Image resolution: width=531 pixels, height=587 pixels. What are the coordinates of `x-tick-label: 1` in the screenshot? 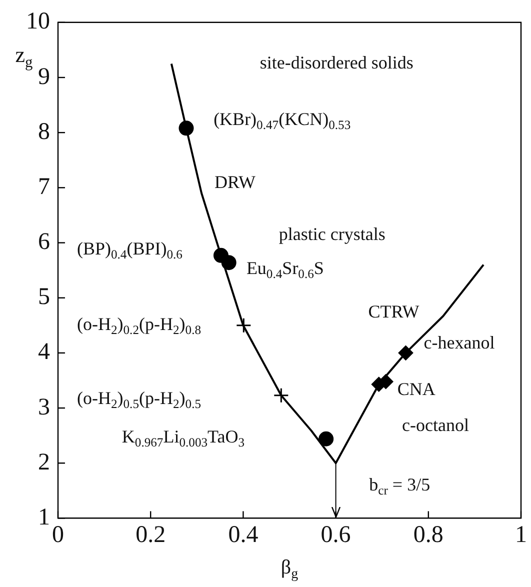 It's located at (521, 535).